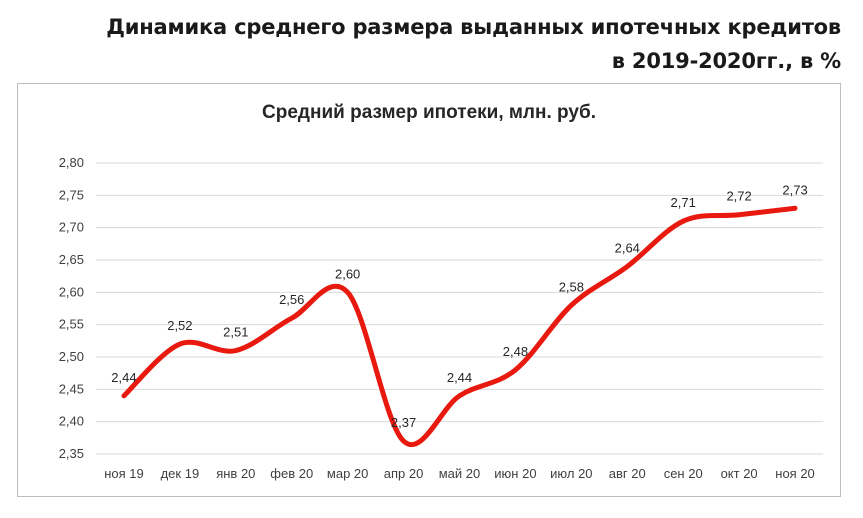  I want to click on x-tick-label: май 20, so click(460, 473).